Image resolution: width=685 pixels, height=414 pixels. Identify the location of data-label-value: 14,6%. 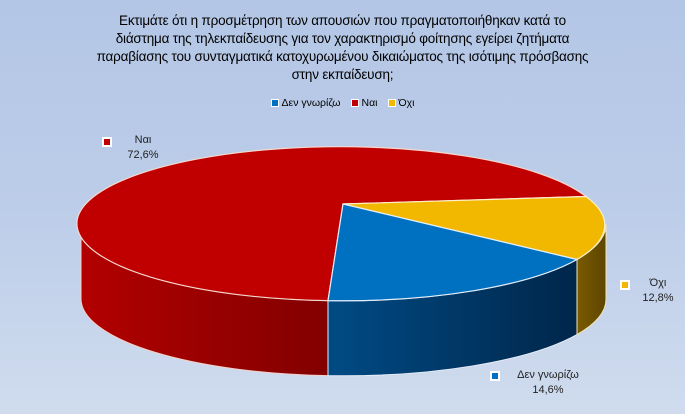
(548, 390).